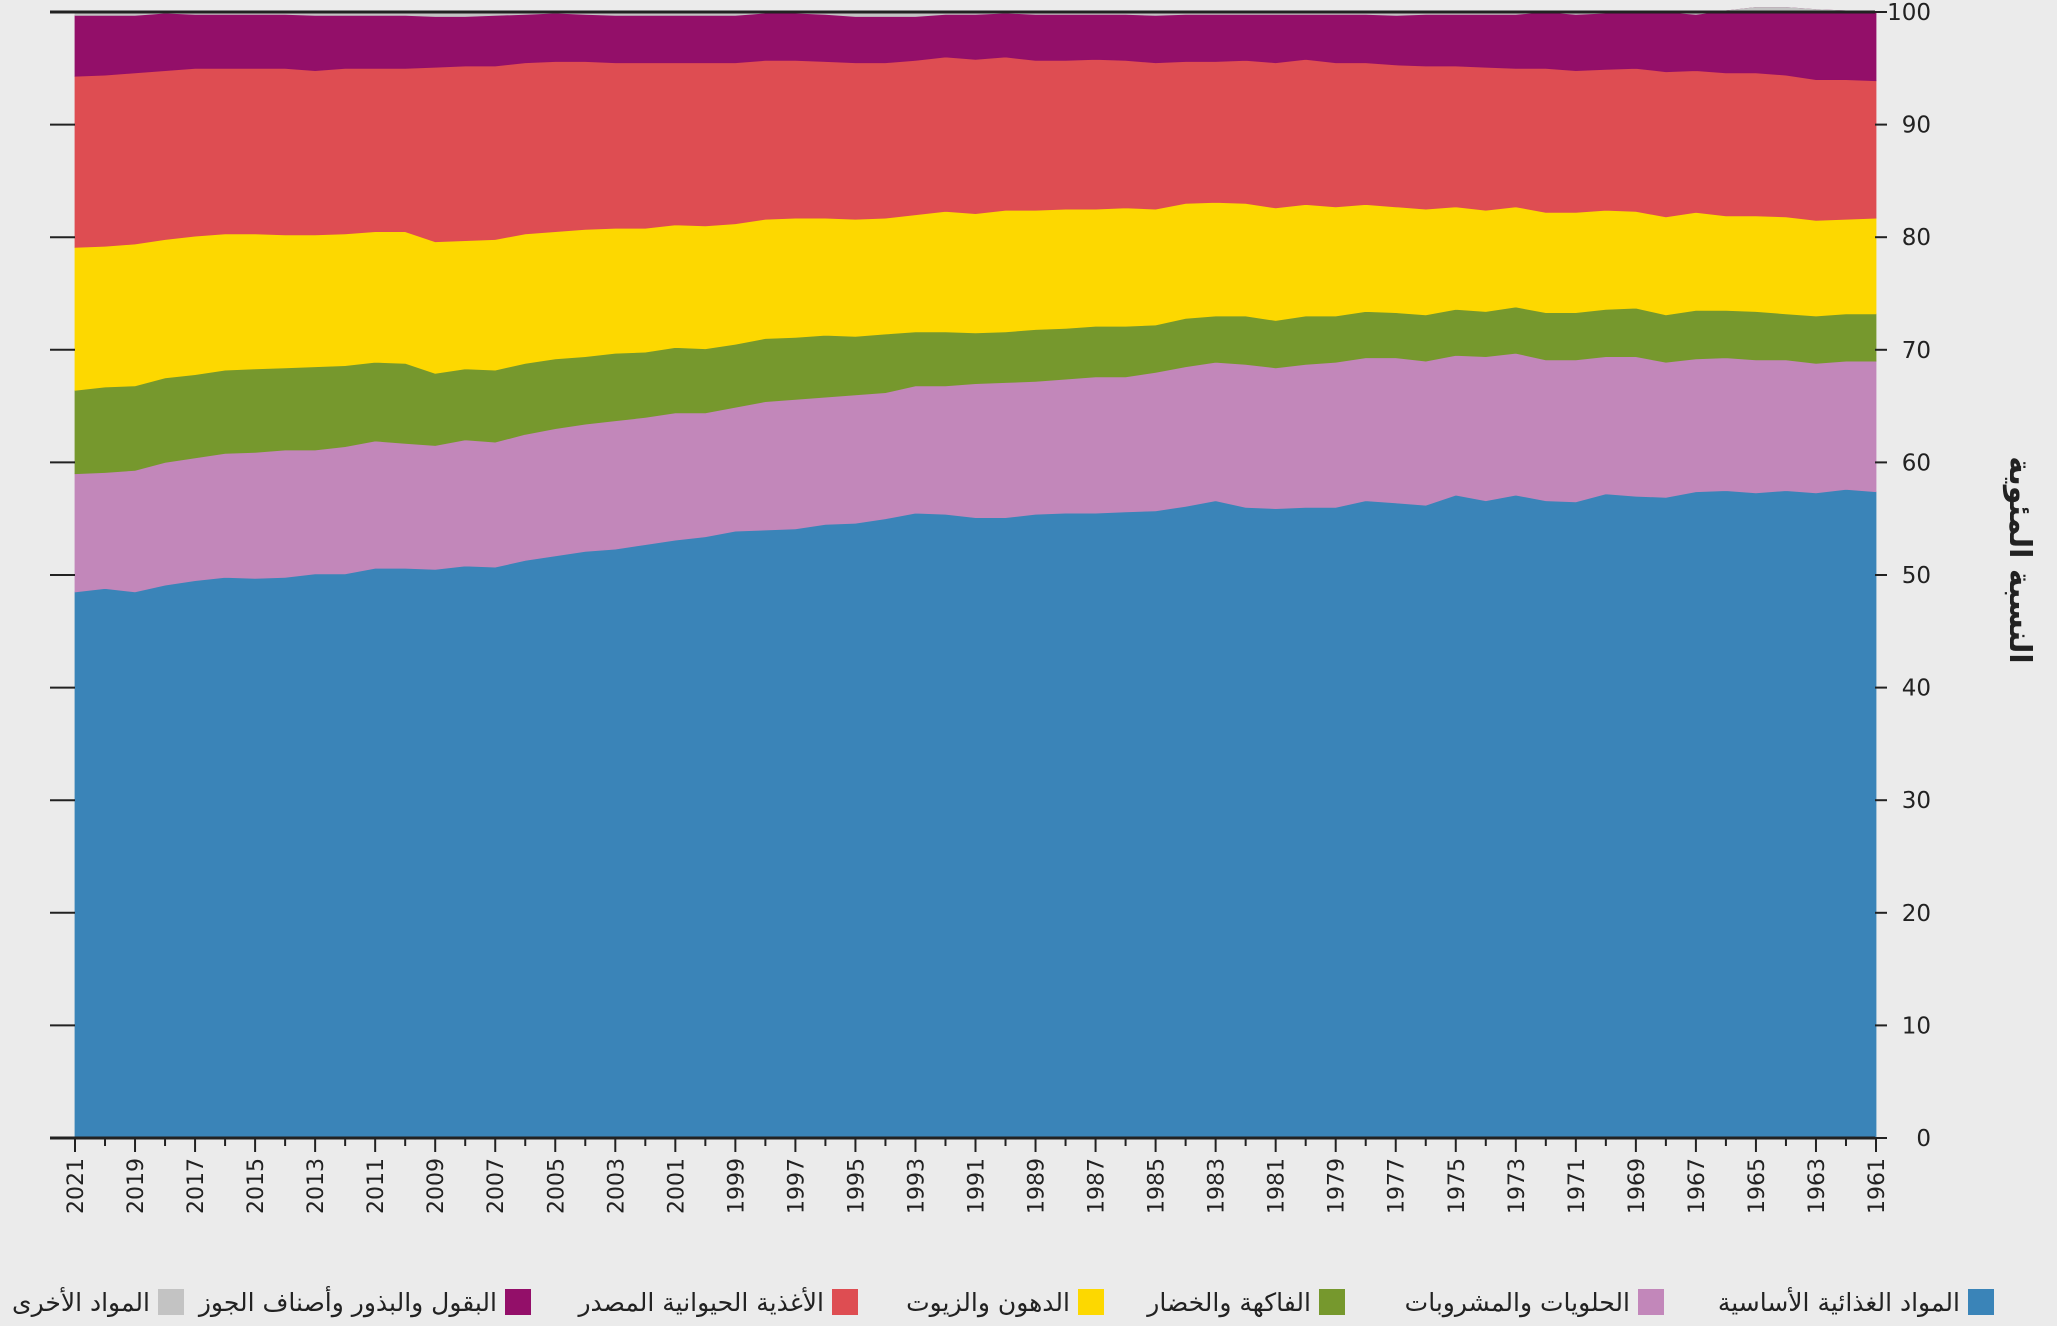 This screenshot has width=2057, height=1326. I want to click on x-tick-label: 2005, so click(556, 1186).